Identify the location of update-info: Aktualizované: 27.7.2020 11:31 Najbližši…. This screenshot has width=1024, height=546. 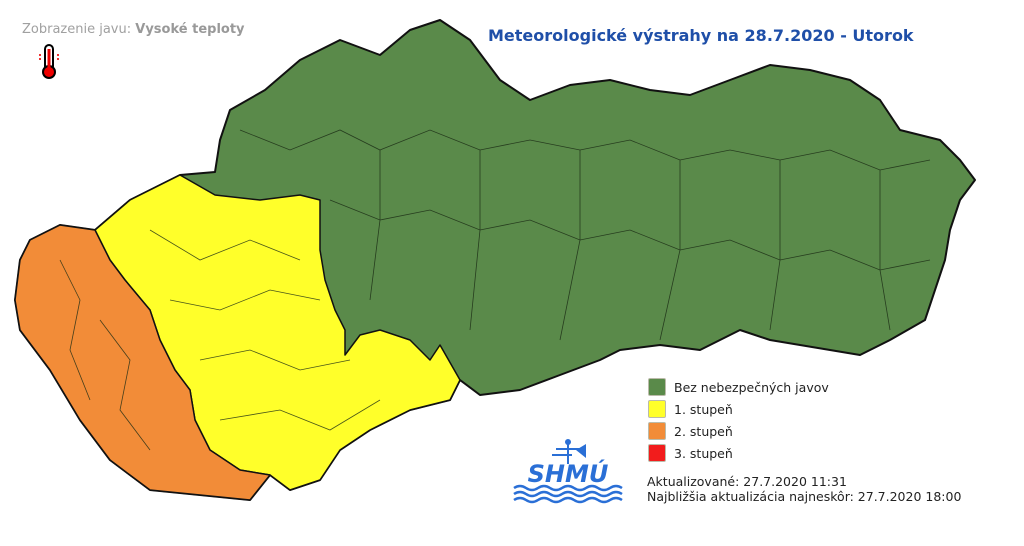
(804, 489).